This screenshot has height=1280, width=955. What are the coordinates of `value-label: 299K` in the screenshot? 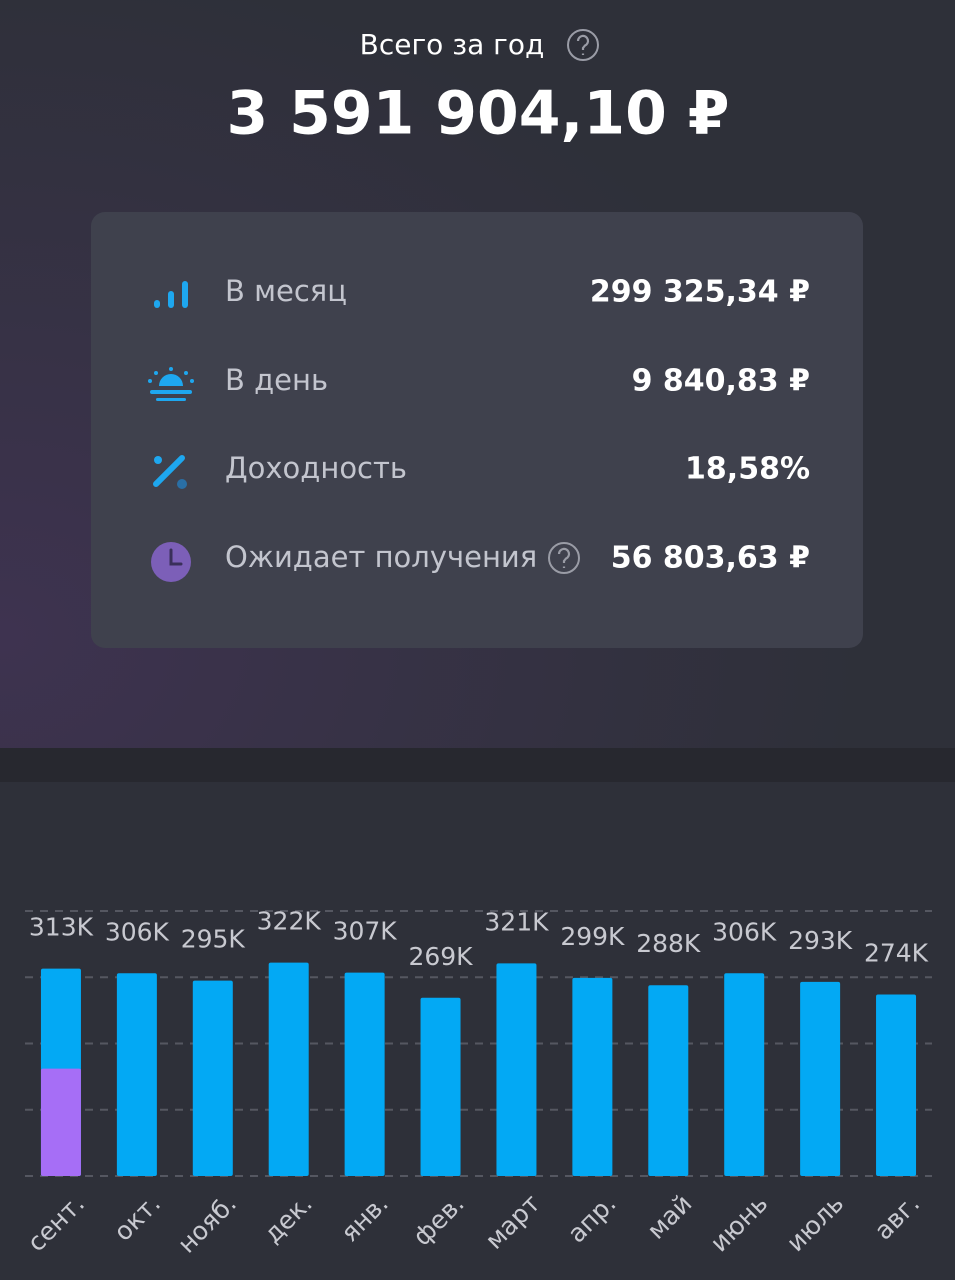 It's located at (592, 936).